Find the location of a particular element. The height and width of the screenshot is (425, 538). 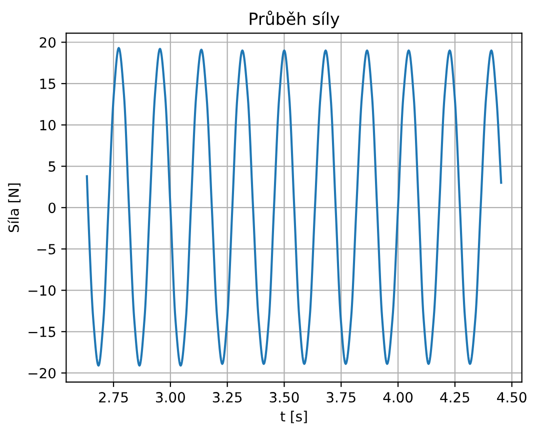

y-tick-label: 15 is located at coordinates (48, 84).